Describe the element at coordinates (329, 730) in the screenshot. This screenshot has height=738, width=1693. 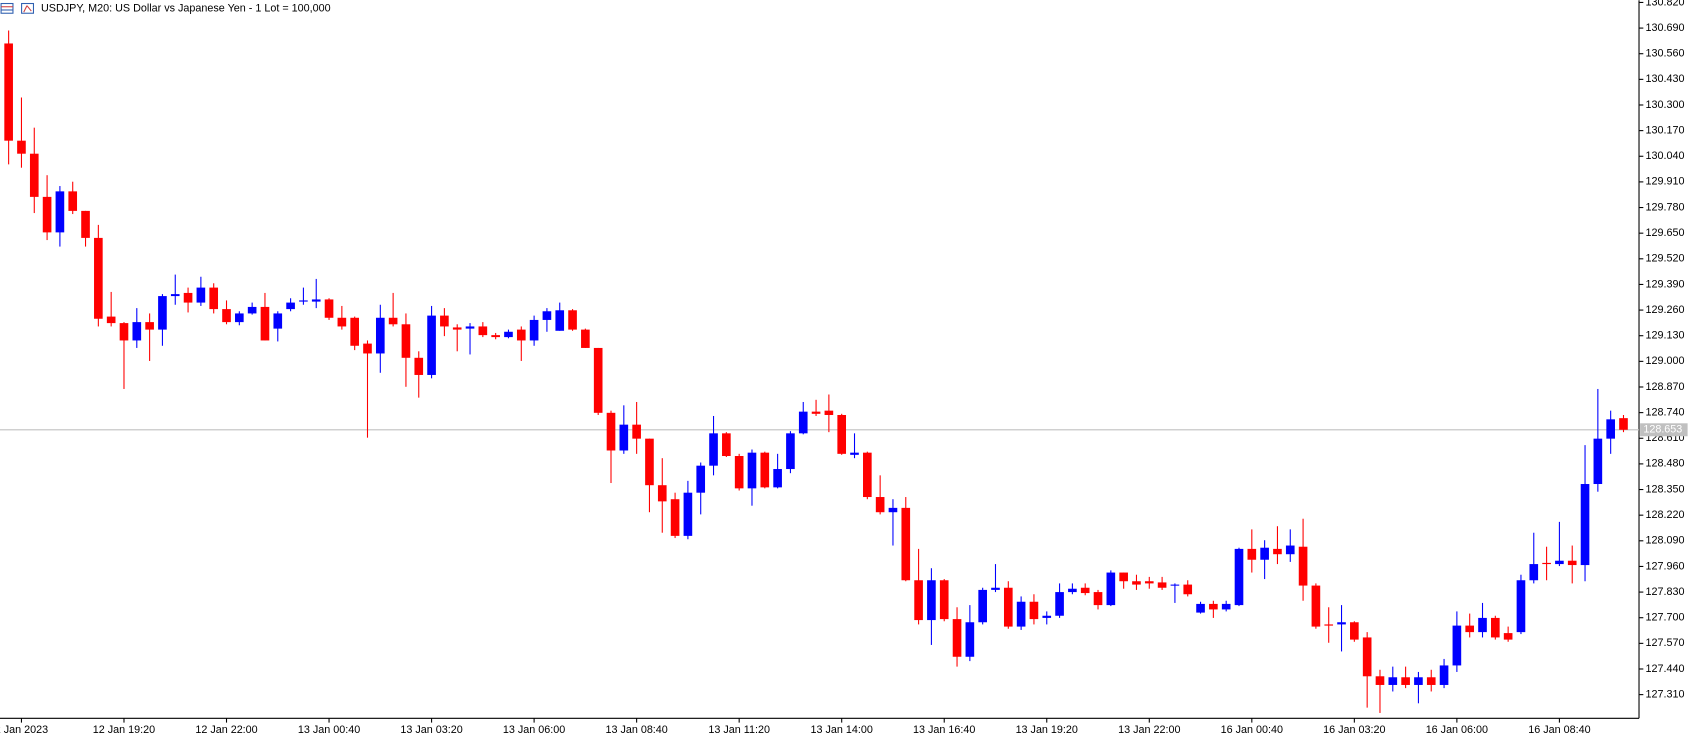
I see `x-tick-label: 13 Jan 00:40` at that location.